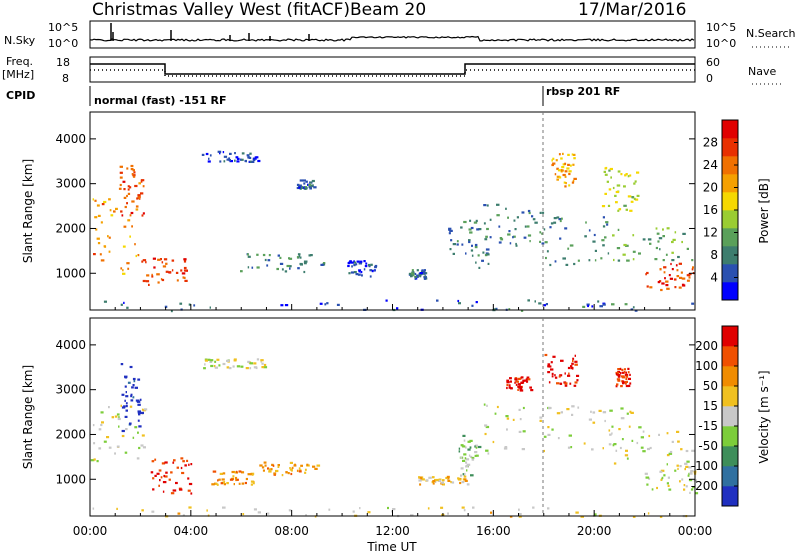  Describe the element at coordinates (70, 345) in the screenshot. I see `velocity-ytick-label: 4000` at that location.